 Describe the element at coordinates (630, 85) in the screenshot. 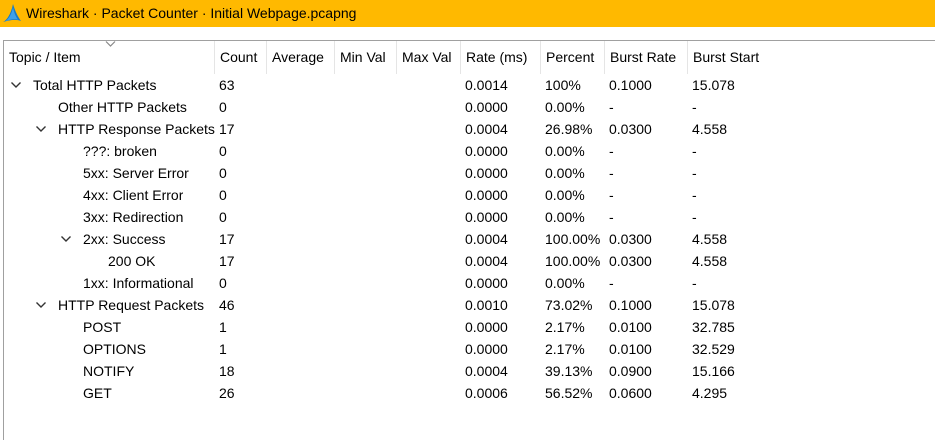

I see `row-burst-rate: 0.1000` at that location.